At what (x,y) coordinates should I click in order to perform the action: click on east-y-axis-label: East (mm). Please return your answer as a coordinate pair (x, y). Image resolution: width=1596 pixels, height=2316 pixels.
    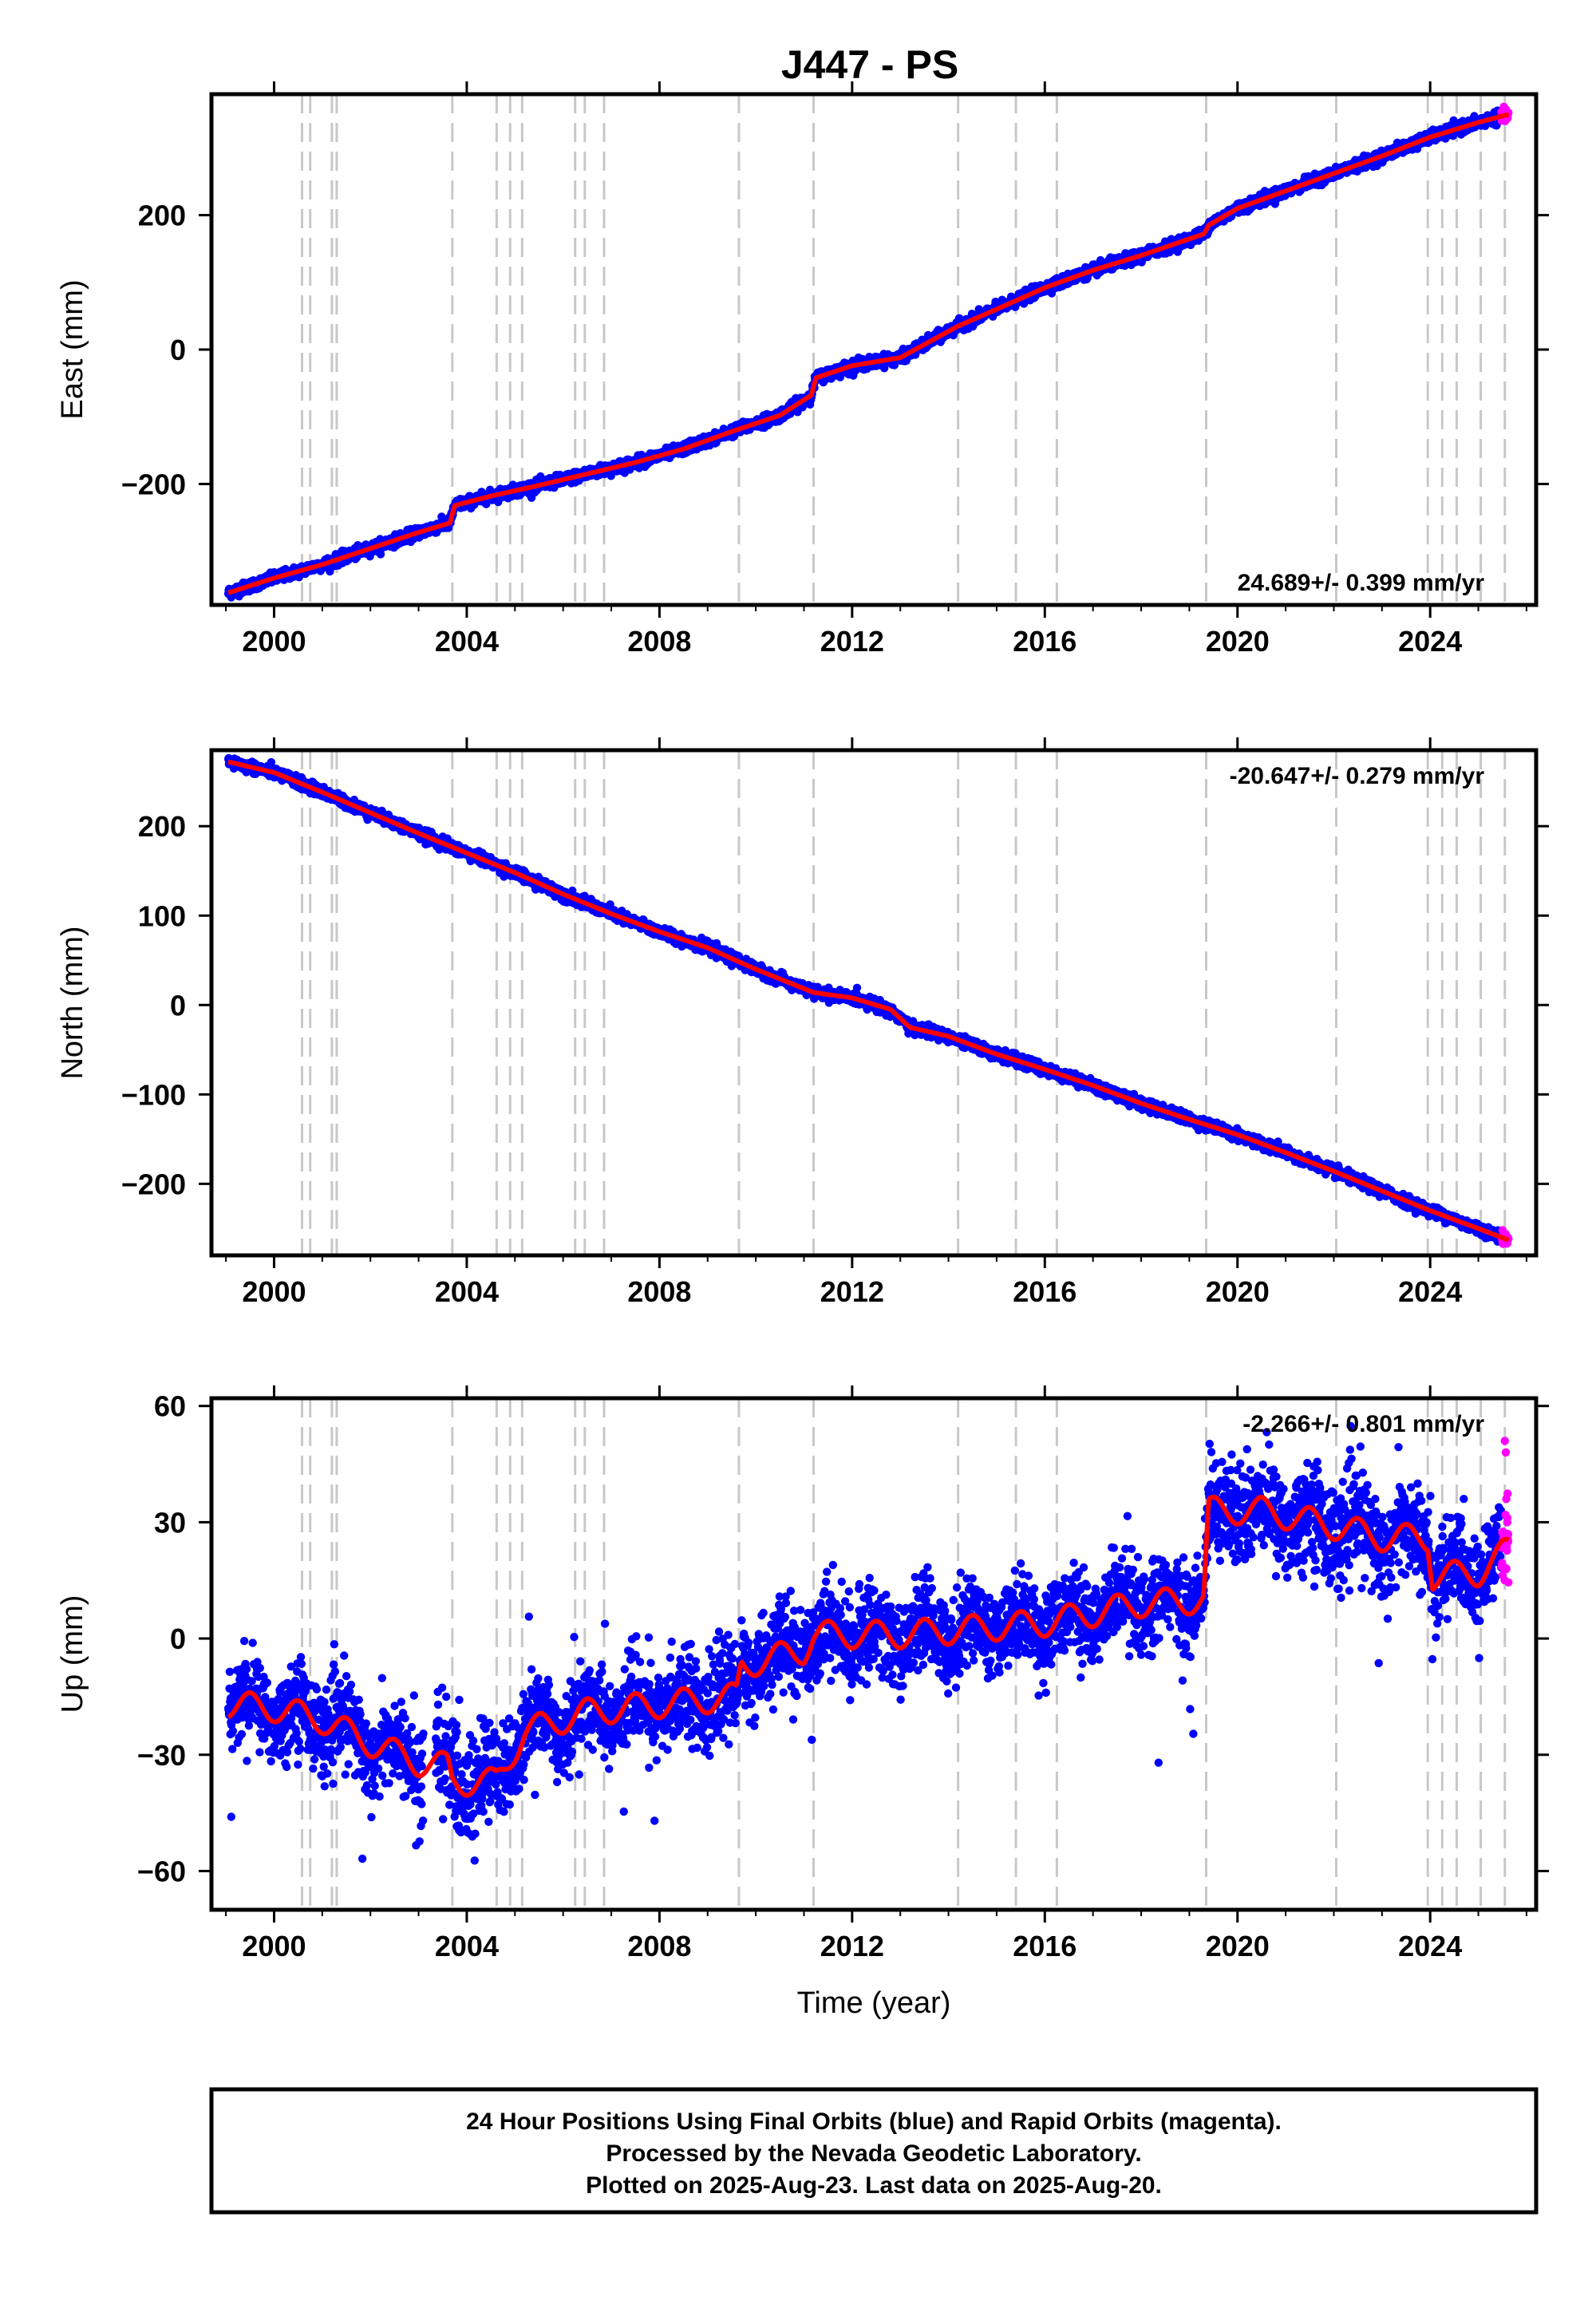
    Looking at the image, I should click on (72, 349).